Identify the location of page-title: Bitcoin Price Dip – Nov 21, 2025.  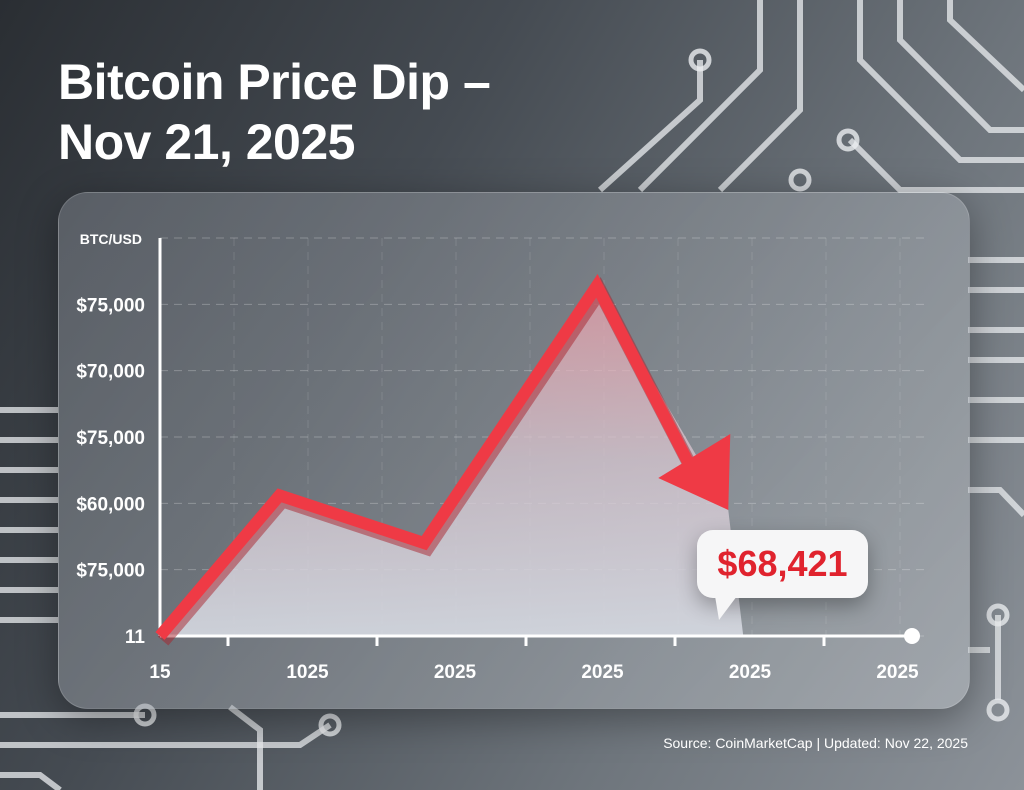
(274, 112).